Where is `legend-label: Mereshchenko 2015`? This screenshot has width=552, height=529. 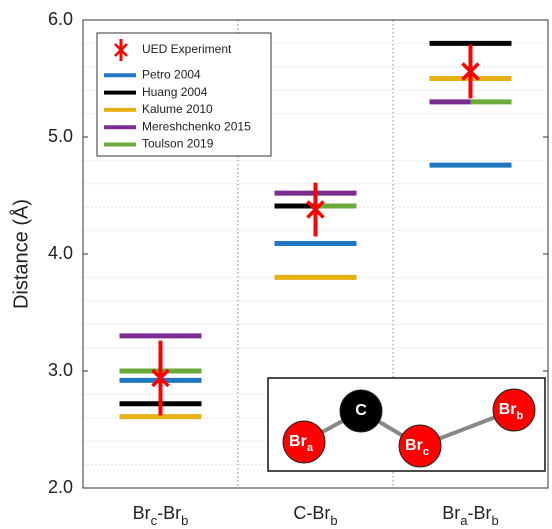
legend-label: Mereshchenko 2015 is located at coordinates (196, 126).